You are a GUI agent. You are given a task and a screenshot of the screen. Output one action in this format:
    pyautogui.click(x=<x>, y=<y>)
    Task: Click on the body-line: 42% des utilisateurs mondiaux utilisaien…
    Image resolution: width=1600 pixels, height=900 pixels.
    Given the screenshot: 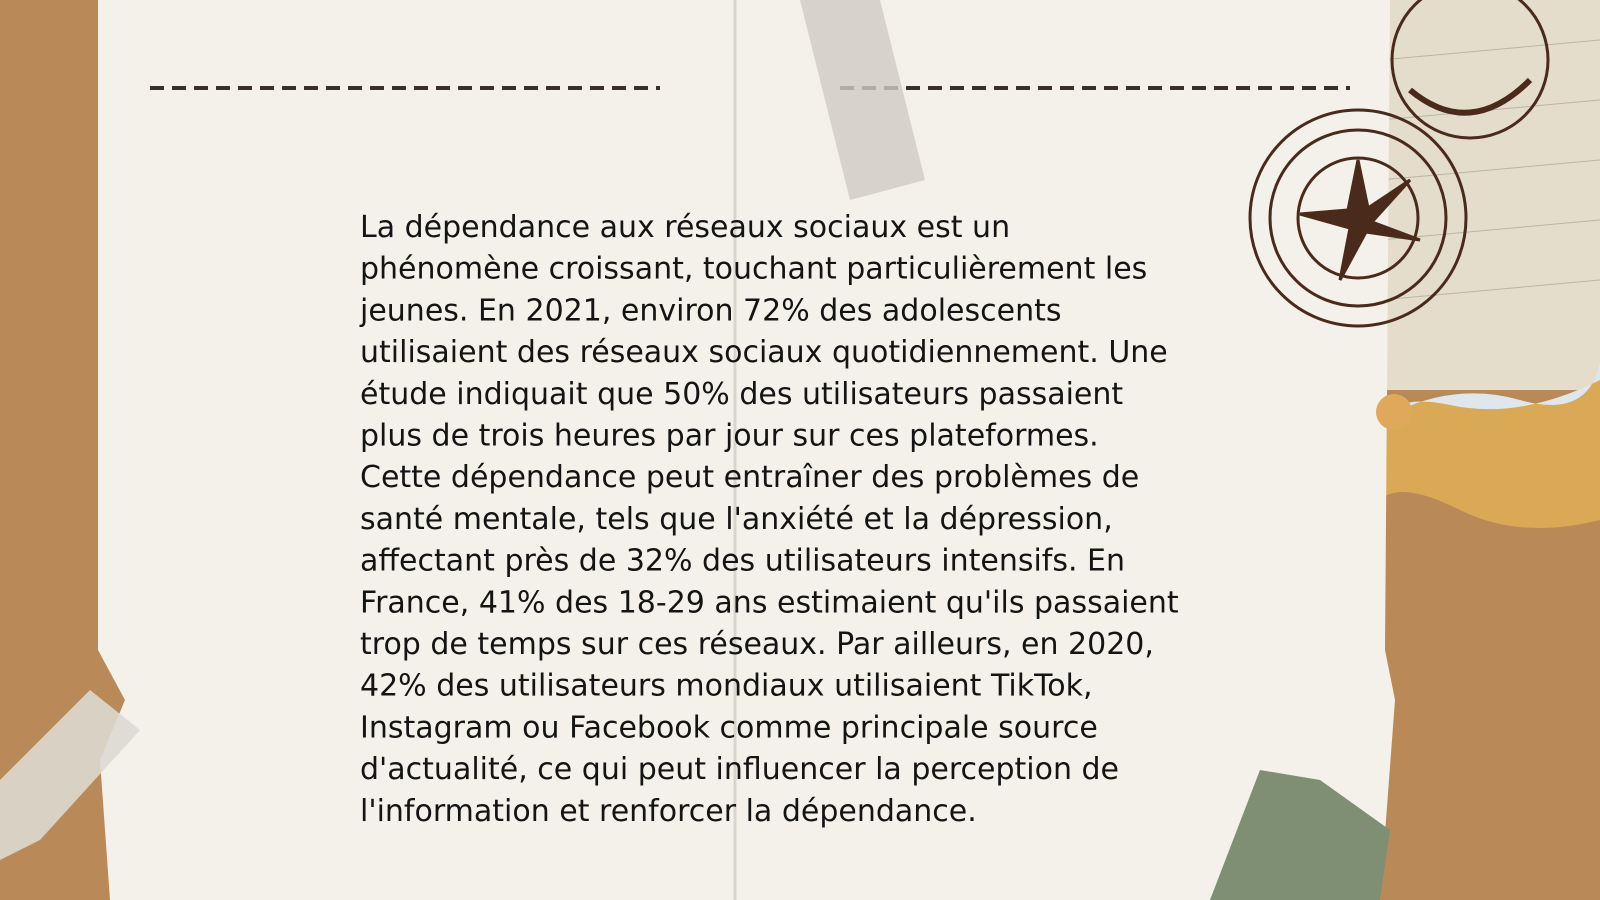 What is the action you would take?
    pyautogui.click(x=726, y=686)
    